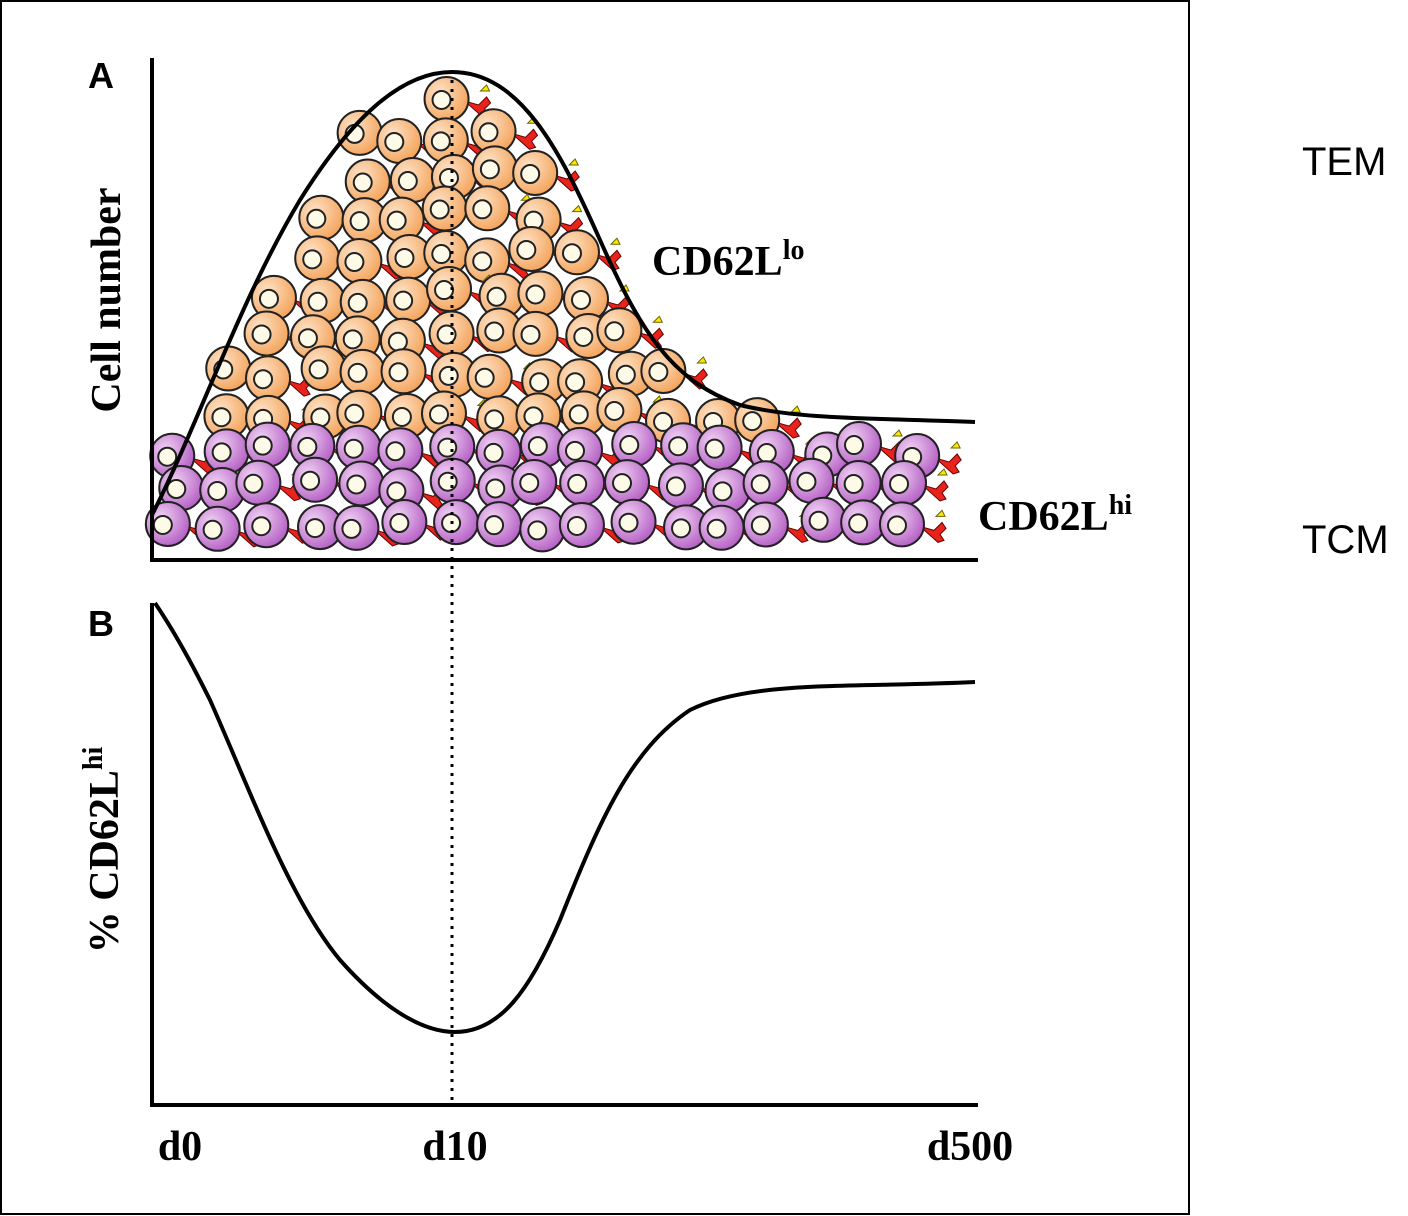 This screenshot has width=1408, height=1216. What do you see at coordinates (101, 623) in the screenshot?
I see `panel-label: B` at bounding box center [101, 623].